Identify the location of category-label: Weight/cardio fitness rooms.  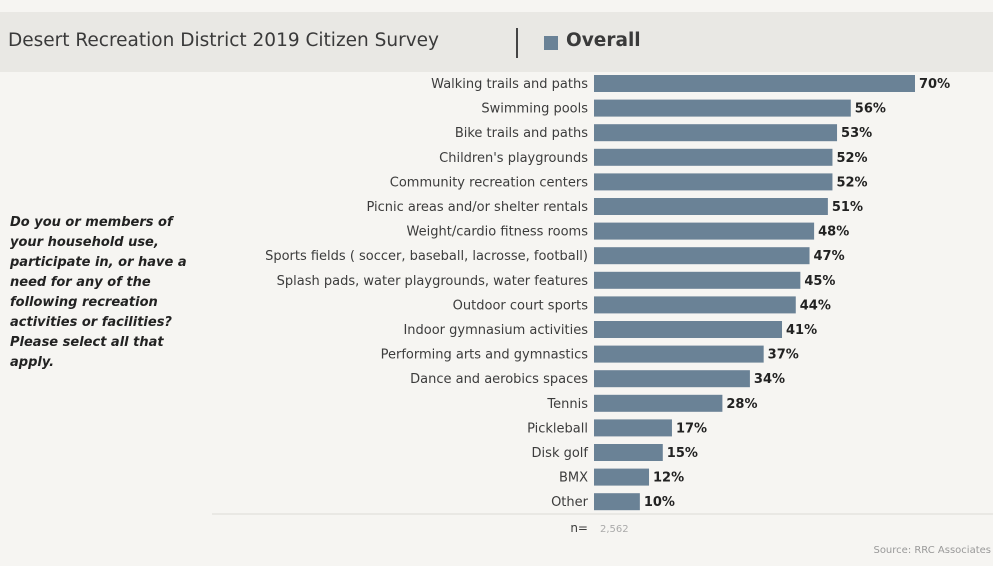
(498, 232).